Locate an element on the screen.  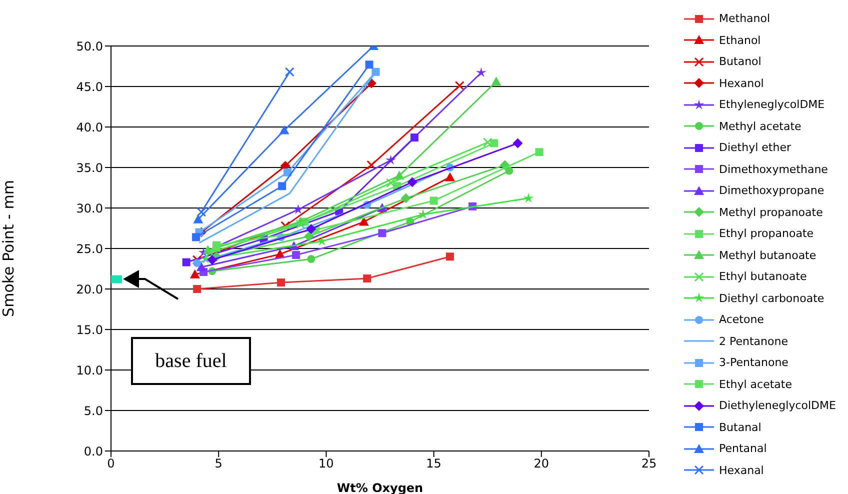
legend-label: Diethyl ether is located at coordinates (755, 147).